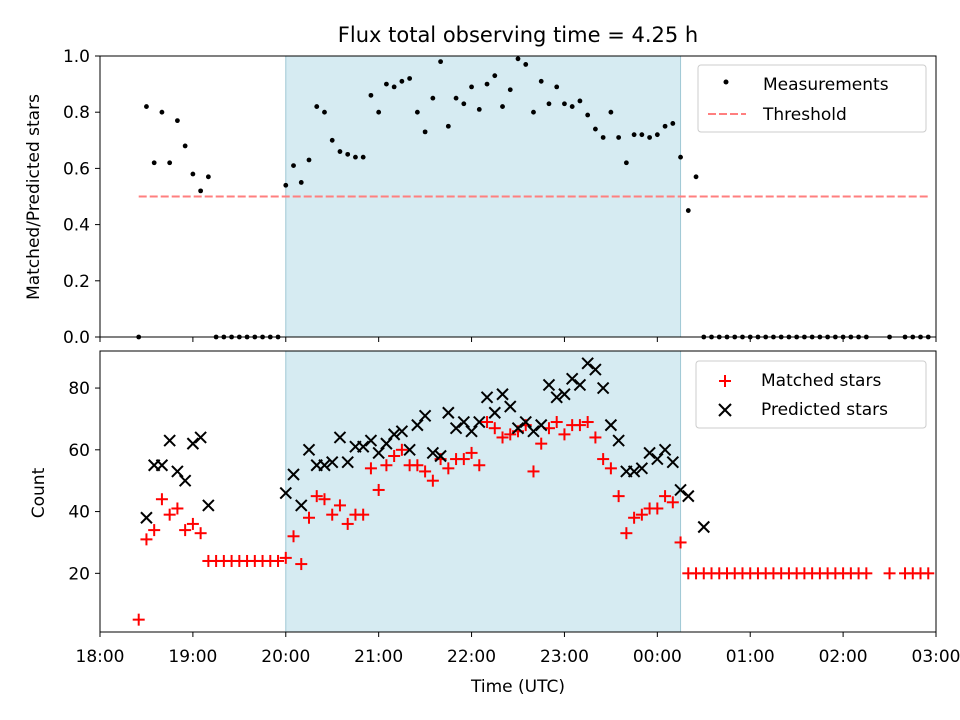 This screenshot has height=720, width=960. I want to click on bottom-x-tick-label: 02:00, so click(843, 657).